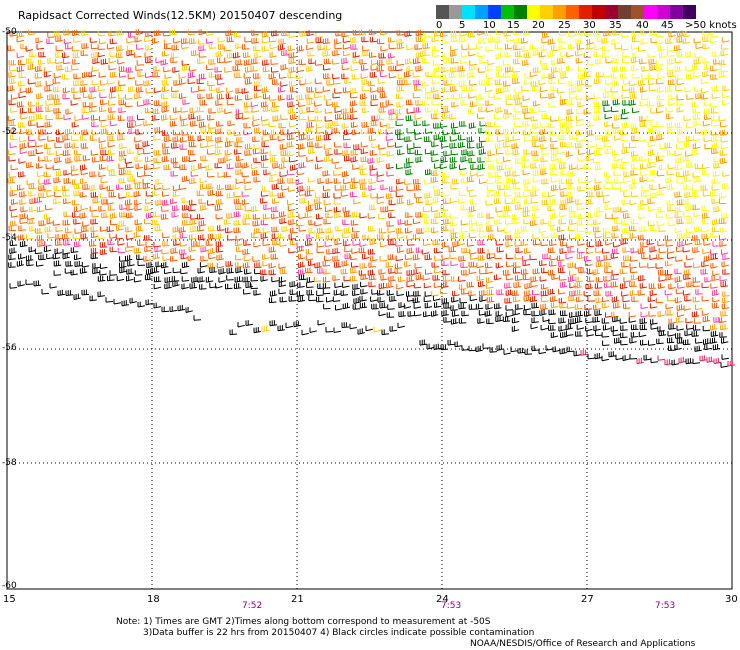  What do you see at coordinates (665, 606) in the screenshot?
I see `time-label: 7:53` at bounding box center [665, 606].